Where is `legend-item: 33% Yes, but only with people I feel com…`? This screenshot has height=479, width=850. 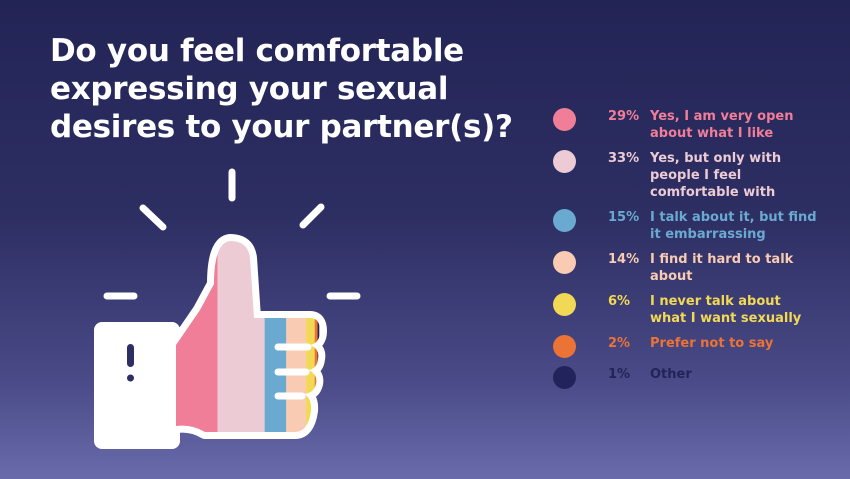 legend-item: 33% Yes, but only with people I feel com… is located at coordinates (698, 175).